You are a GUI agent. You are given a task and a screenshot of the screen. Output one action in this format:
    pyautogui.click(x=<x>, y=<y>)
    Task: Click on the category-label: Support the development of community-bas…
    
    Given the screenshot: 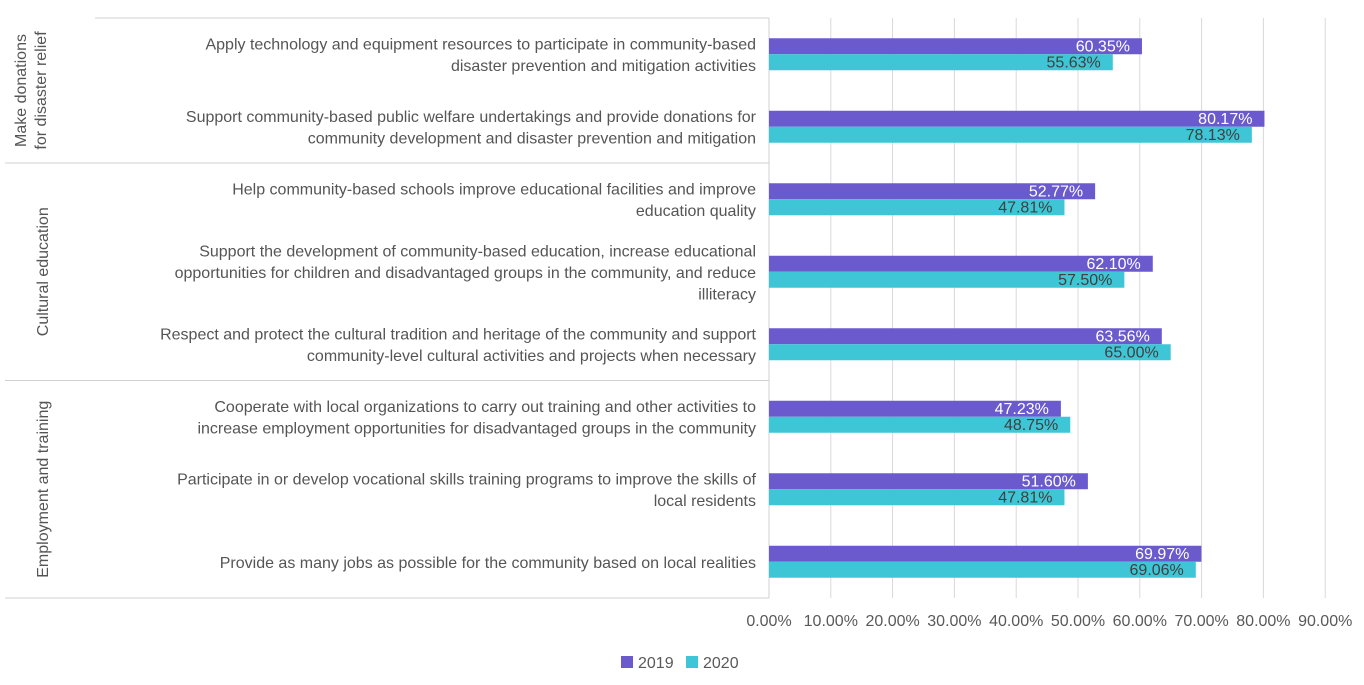 What is the action you would take?
    pyautogui.click(x=477, y=251)
    